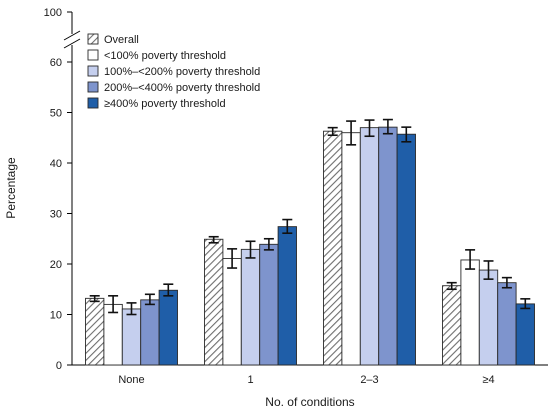 The height and width of the screenshot is (414, 552). Describe the element at coordinates (165, 56) in the screenshot. I see `legend-label: <100% poverty threshold` at that location.